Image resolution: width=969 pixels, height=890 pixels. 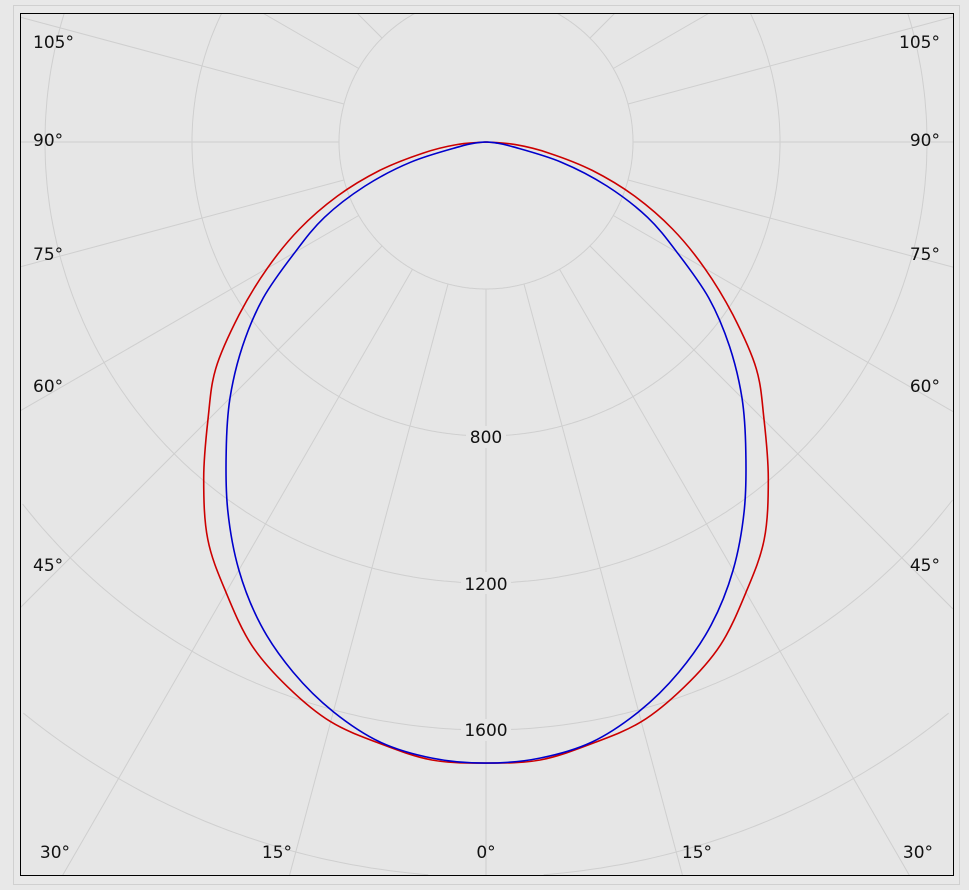 I want to click on radial-tick-label: 1600, so click(x=485, y=731).